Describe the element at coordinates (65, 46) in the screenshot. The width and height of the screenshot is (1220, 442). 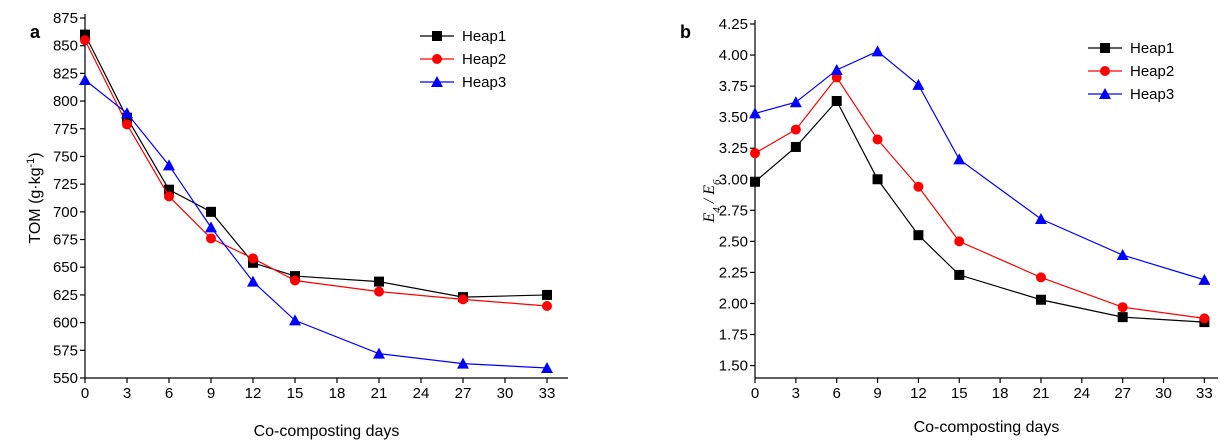
I see `y-tick-label: 850` at that location.